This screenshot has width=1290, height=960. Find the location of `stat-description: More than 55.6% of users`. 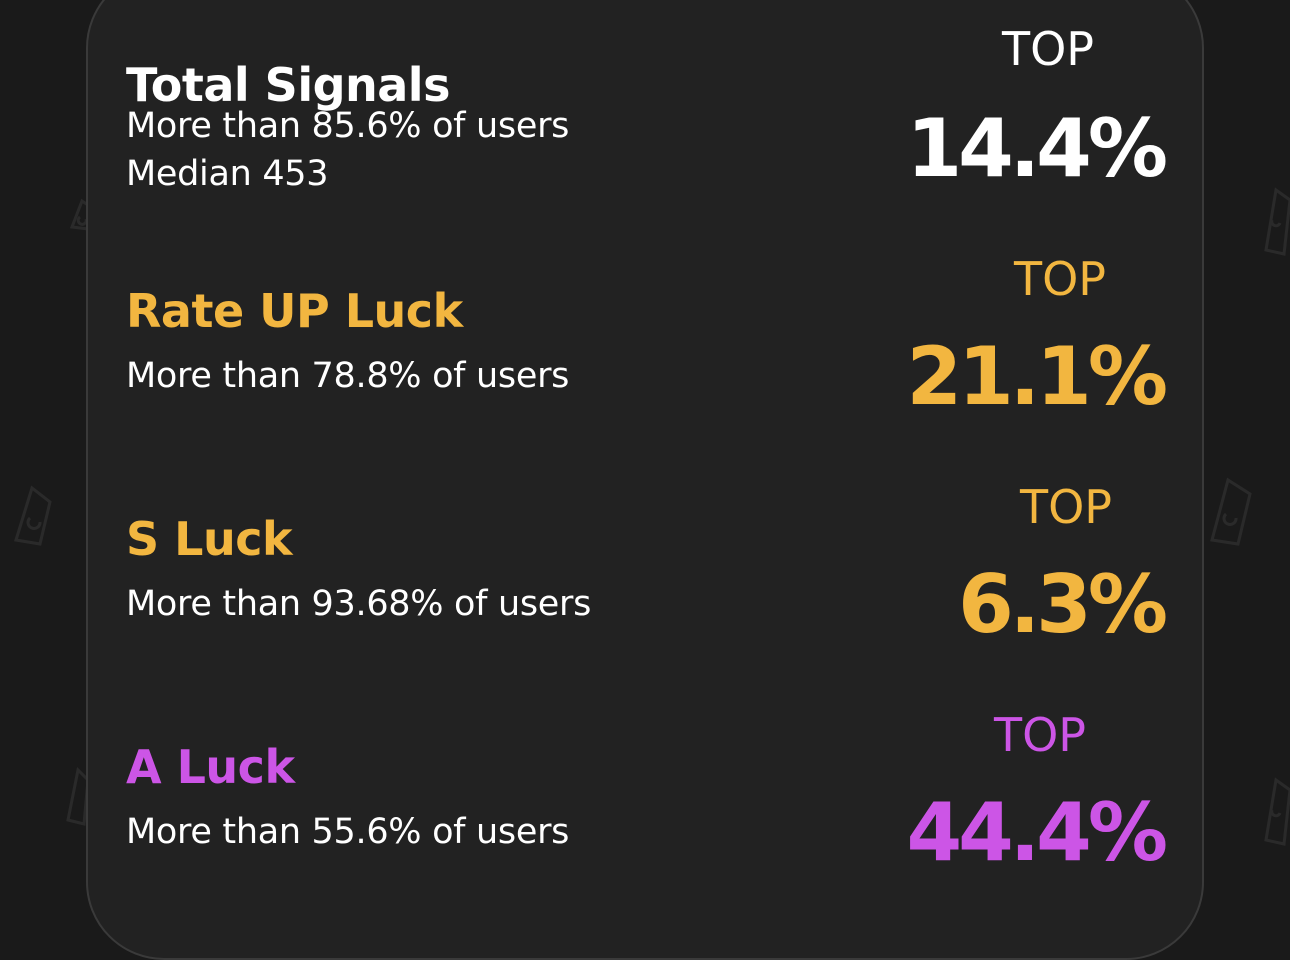

stat-description: More than 55.6% of users is located at coordinates (347, 832).